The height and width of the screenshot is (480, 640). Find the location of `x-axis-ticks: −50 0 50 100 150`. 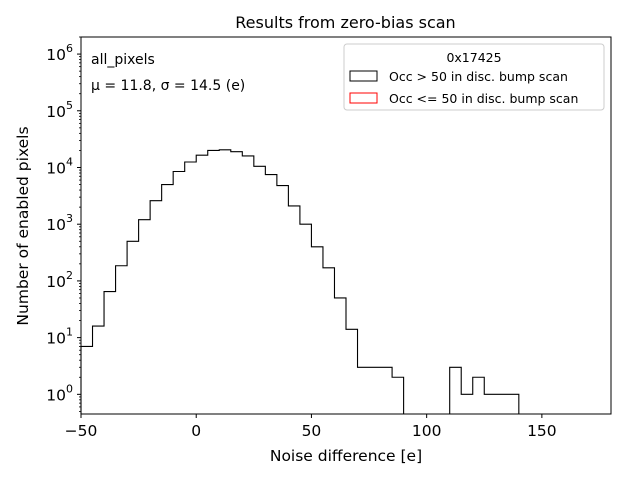

x-axis-ticks: −50 0 50 100 150 is located at coordinates (311, 427).